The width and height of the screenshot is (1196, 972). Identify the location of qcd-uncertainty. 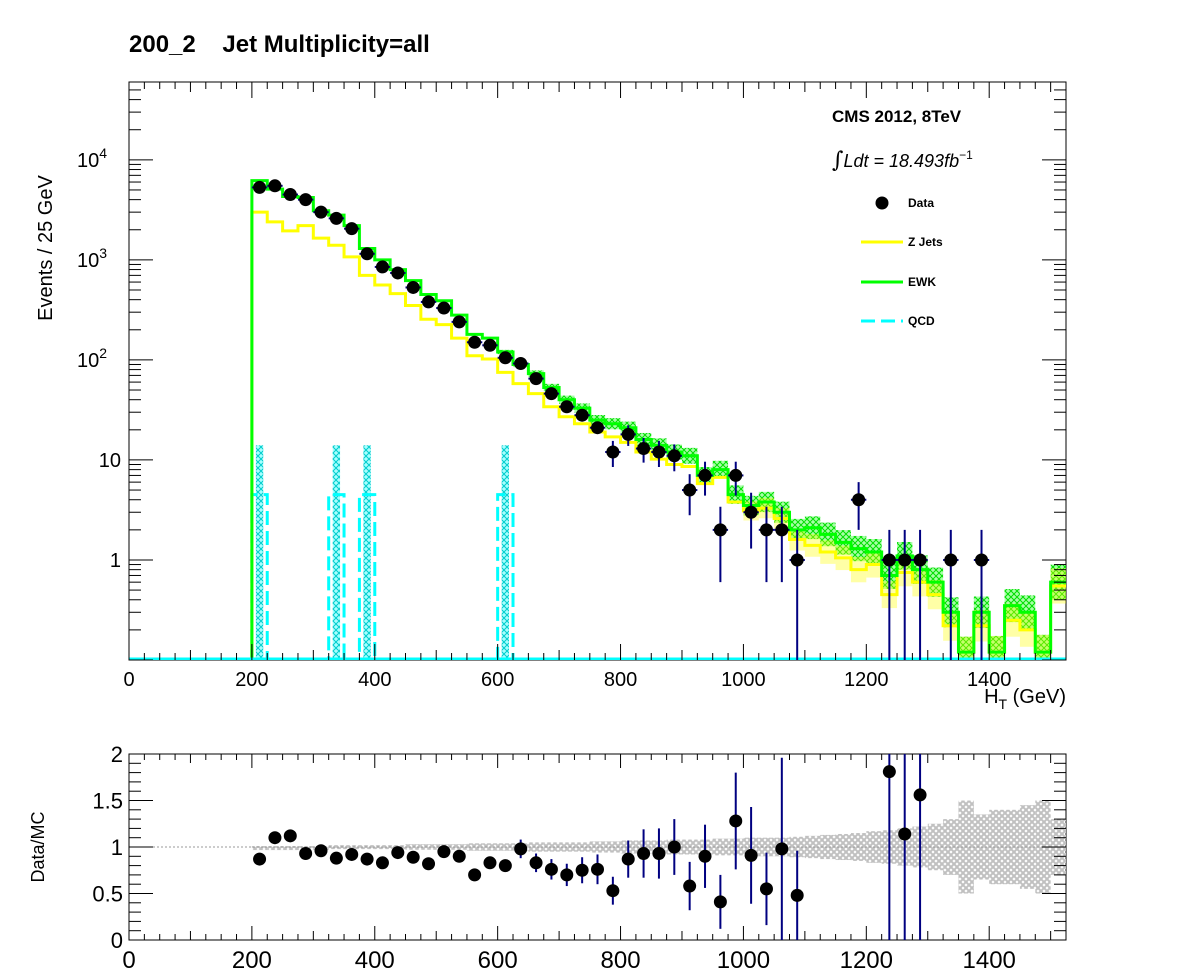
(336, 552).